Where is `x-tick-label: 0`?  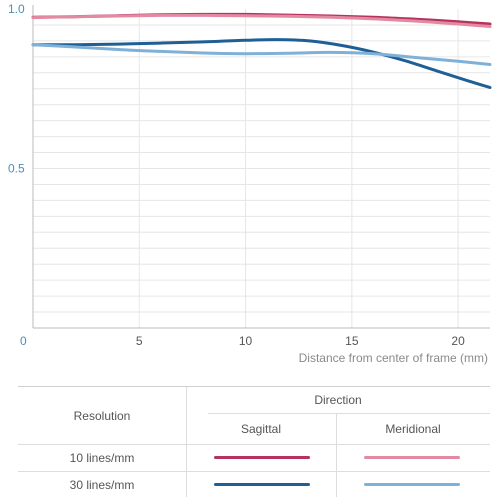 x-tick-label: 0 is located at coordinates (23, 341).